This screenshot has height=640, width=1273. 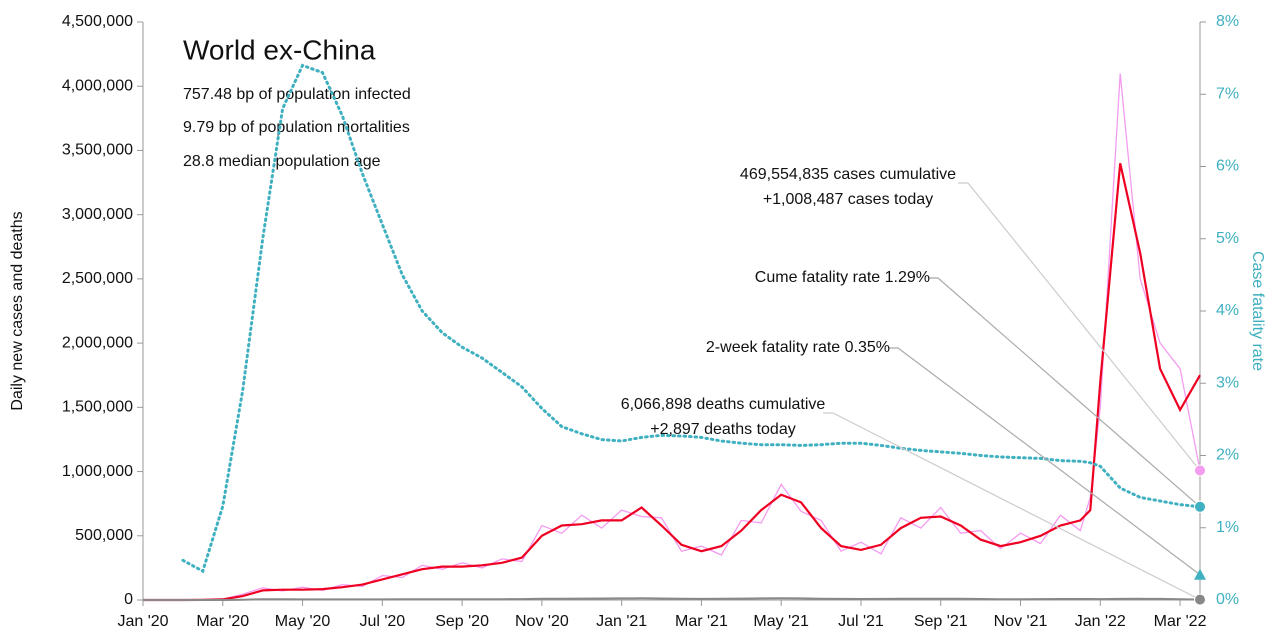 What do you see at coordinates (848, 174) in the screenshot?
I see `annotation: 469,554,835 cases cumulative` at bounding box center [848, 174].